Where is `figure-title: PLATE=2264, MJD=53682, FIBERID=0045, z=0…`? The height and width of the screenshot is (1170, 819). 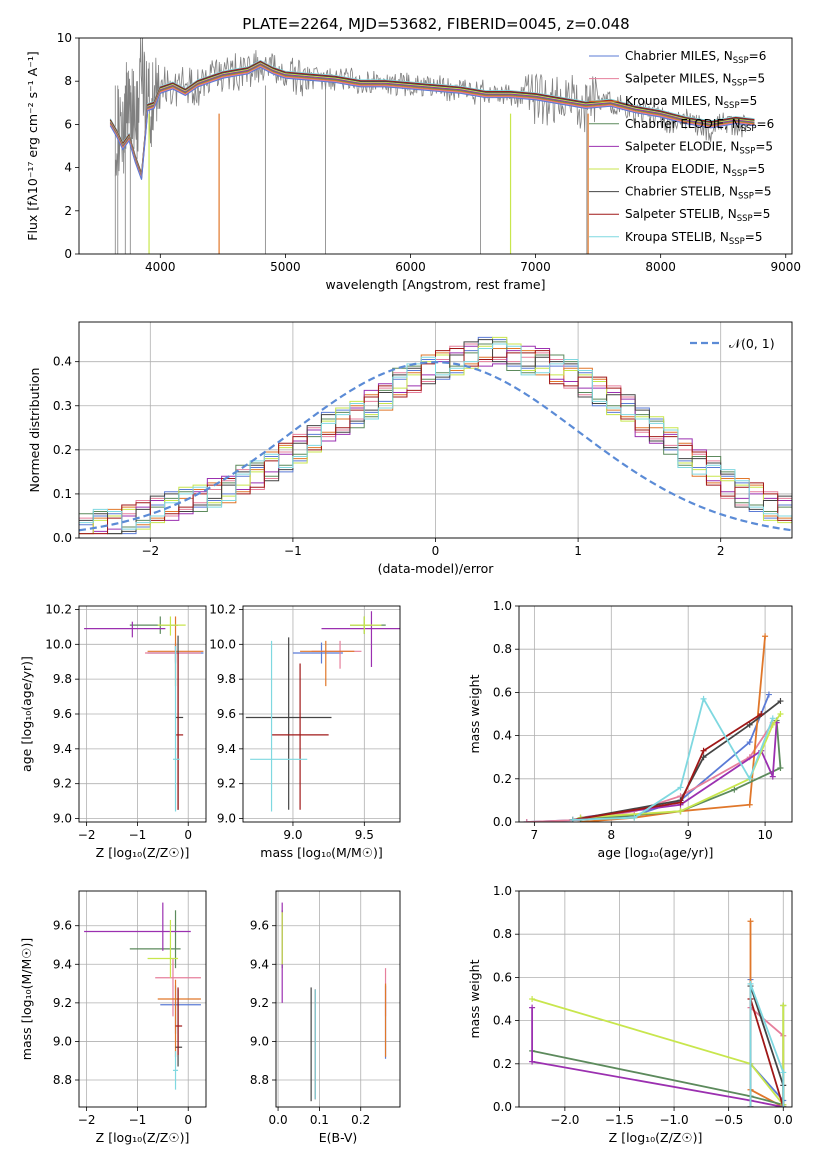
figure-title: PLATE=2264, MJD=53682, FIBERID=0045, z=0… is located at coordinates (435, 24).